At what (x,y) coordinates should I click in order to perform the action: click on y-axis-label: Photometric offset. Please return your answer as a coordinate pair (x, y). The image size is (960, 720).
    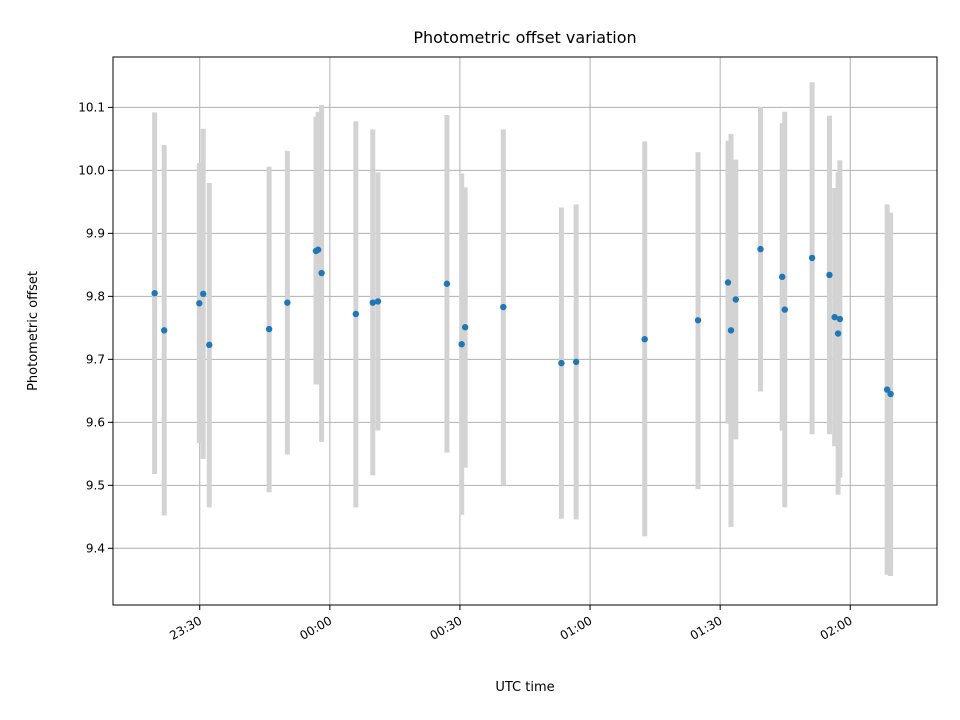
    Looking at the image, I should click on (33, 331).